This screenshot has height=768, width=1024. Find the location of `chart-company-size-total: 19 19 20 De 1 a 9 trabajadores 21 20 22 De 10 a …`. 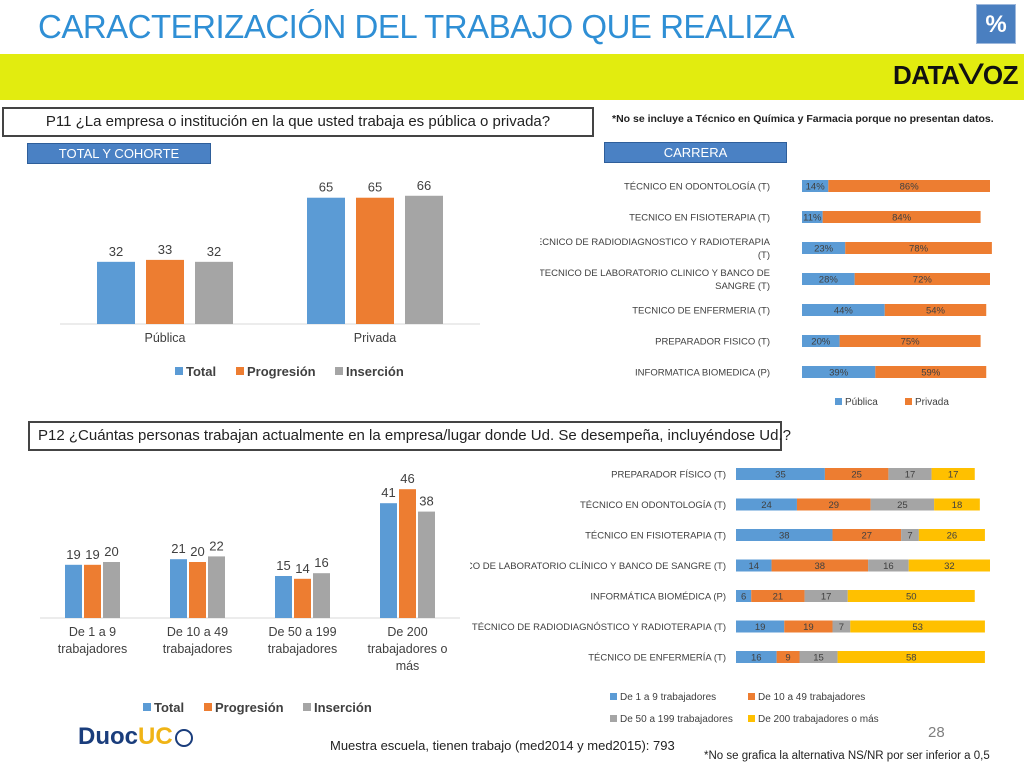

chart-company-size-total: 19 19 20 De 1 a 9 trabajadores 21 20 22 De 10 a … is located at coordinates (250, 593).